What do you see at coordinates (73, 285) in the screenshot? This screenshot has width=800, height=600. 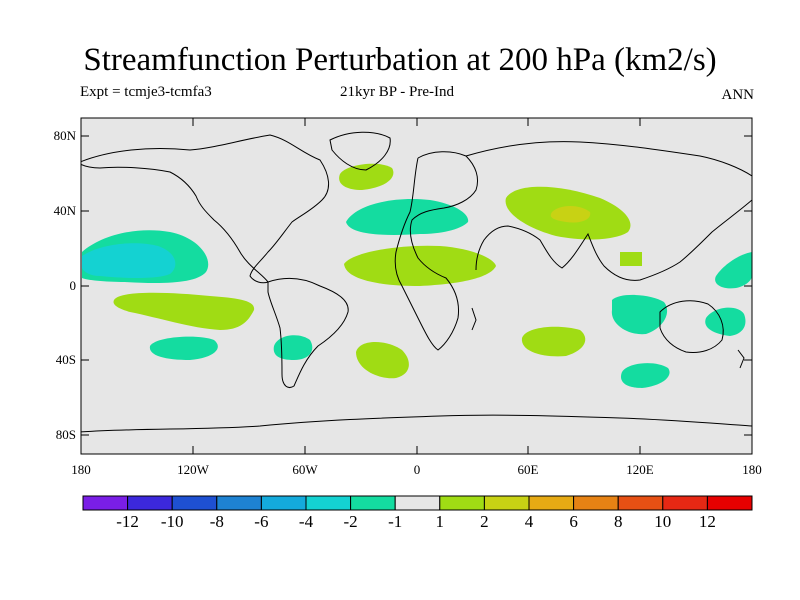 I see `lat-label-eq: 0` at bounding box center [73, 285].